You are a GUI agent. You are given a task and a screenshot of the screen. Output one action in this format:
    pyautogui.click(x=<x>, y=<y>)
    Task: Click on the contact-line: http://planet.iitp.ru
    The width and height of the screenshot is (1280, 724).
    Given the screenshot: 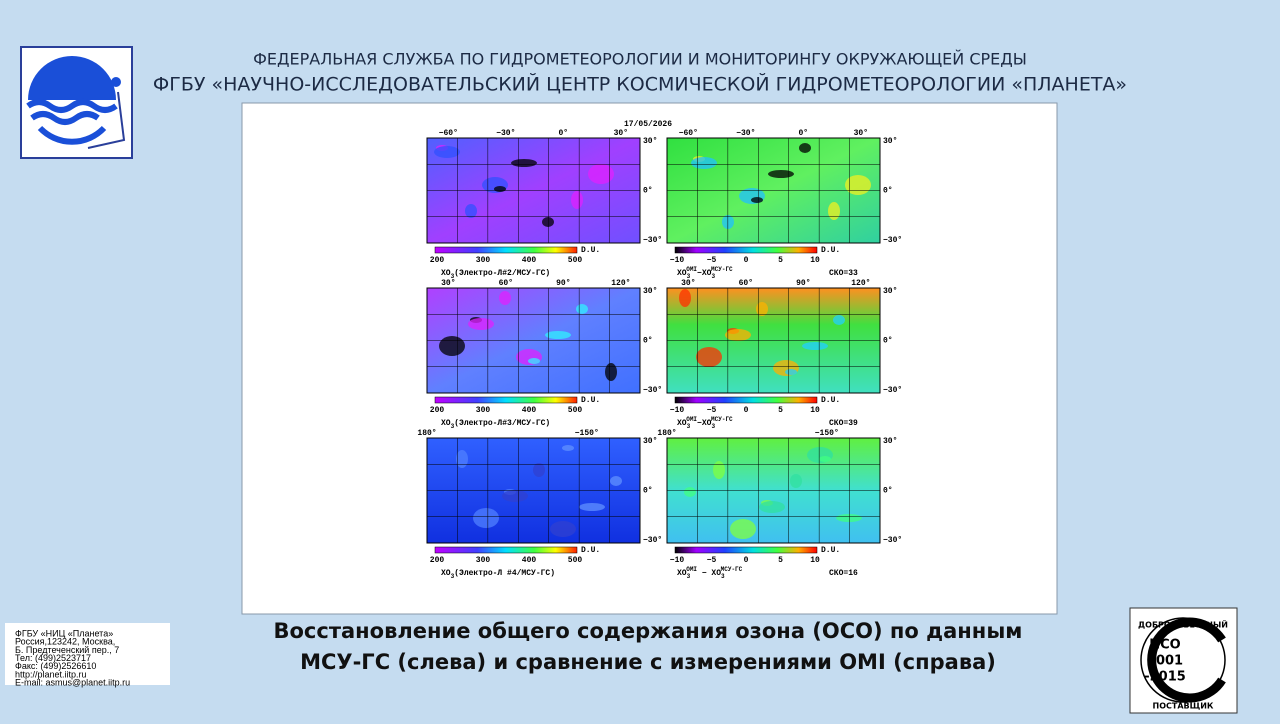 What is the action you would take?
    pyautogui.click(x=51, y=674)
    